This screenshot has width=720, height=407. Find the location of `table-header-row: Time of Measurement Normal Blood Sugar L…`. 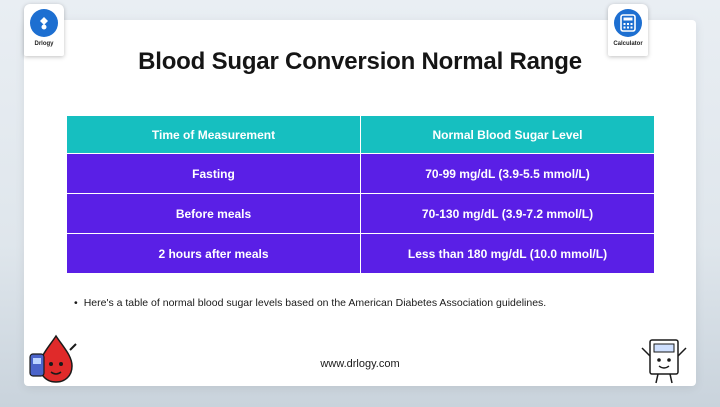

table-header-row: Time of Measurement Normal Blood Sugar L… is located at coordinates (360, 134).